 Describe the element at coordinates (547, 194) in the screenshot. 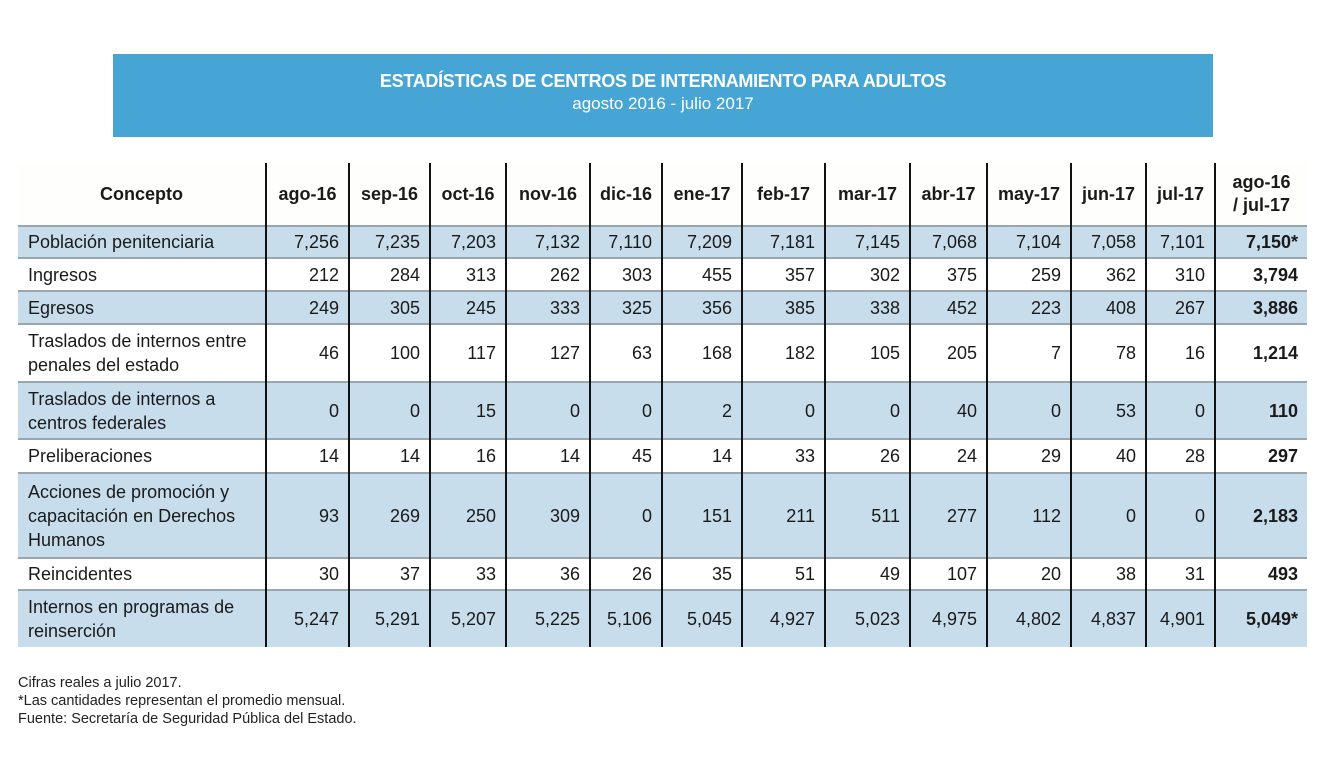

I see `column-header: nov-16` at that location.